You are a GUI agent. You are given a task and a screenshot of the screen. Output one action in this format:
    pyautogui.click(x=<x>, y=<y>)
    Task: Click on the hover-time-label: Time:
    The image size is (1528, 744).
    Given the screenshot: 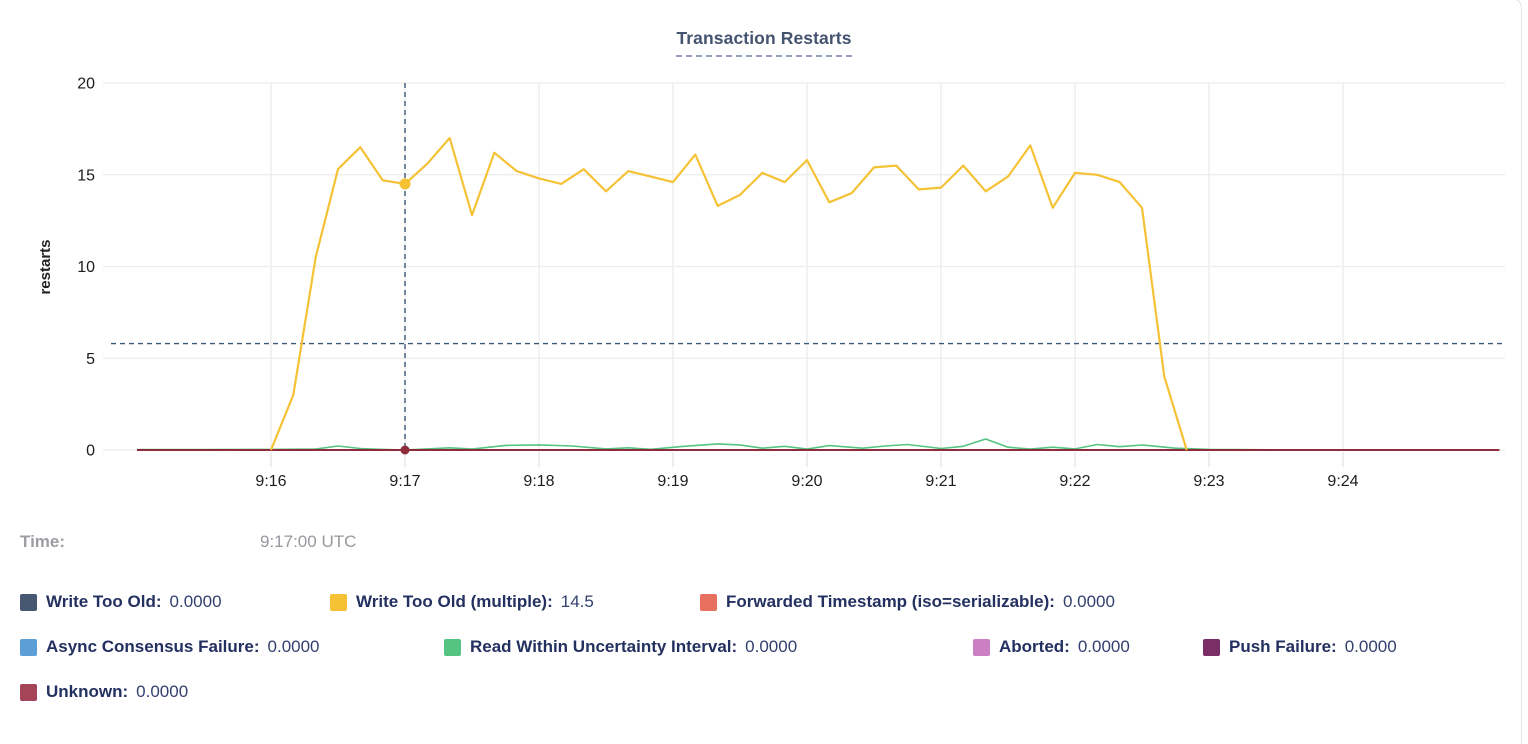 What is the action you would take?
    pyautogui.click(x=43, y=541)
    